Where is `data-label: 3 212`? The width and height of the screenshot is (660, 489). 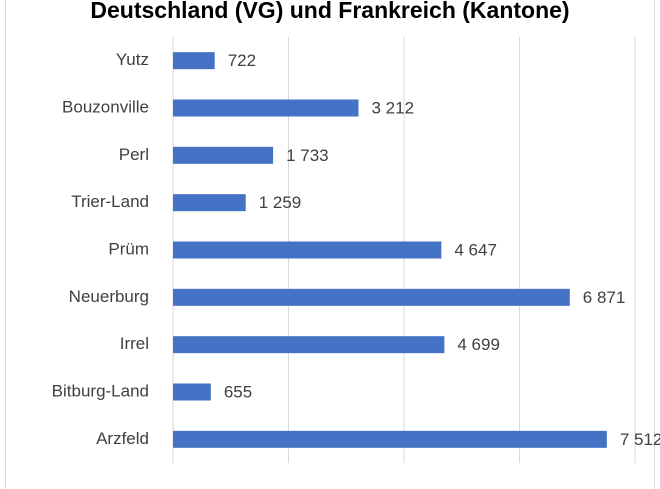 data-label: 3 212 is located at coordinates (392, 107).